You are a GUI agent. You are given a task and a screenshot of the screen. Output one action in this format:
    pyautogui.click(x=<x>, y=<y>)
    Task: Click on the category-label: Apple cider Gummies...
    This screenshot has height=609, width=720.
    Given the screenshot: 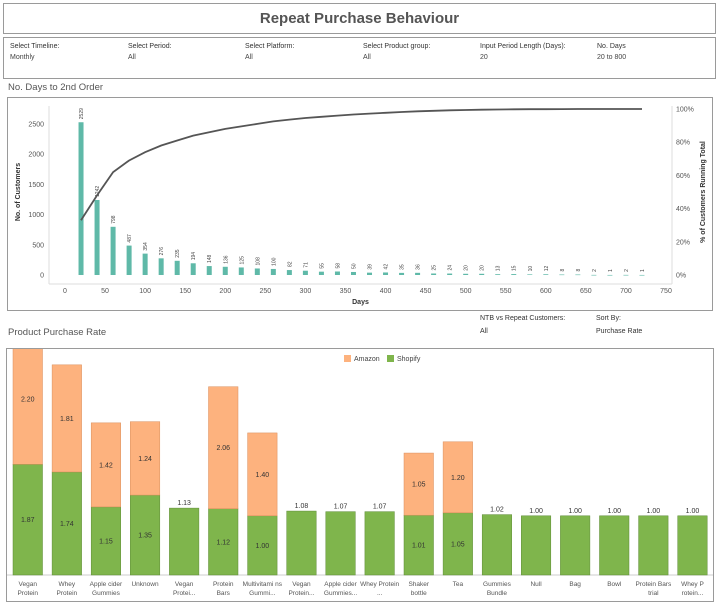 What is the action you would take?
    pyautogui.click(x=341, y=589)
    